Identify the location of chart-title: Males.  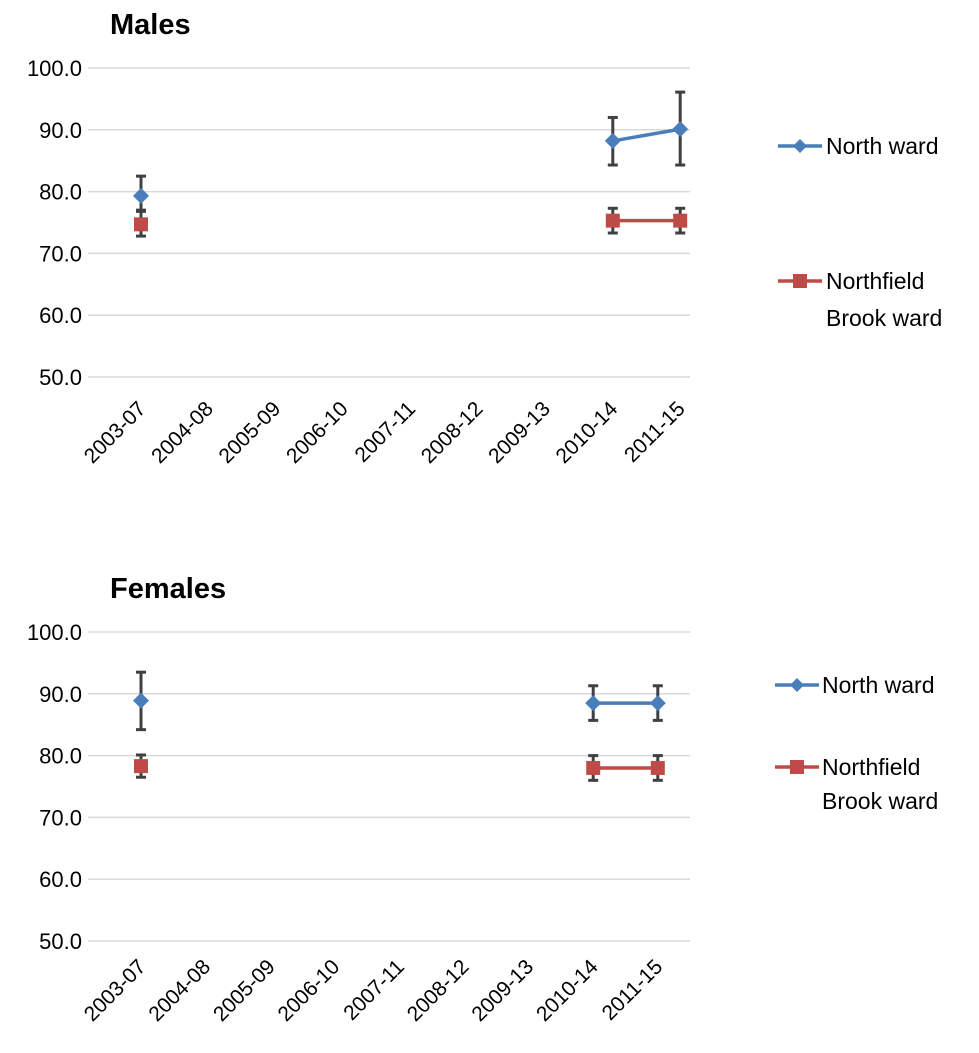
(150, 25).